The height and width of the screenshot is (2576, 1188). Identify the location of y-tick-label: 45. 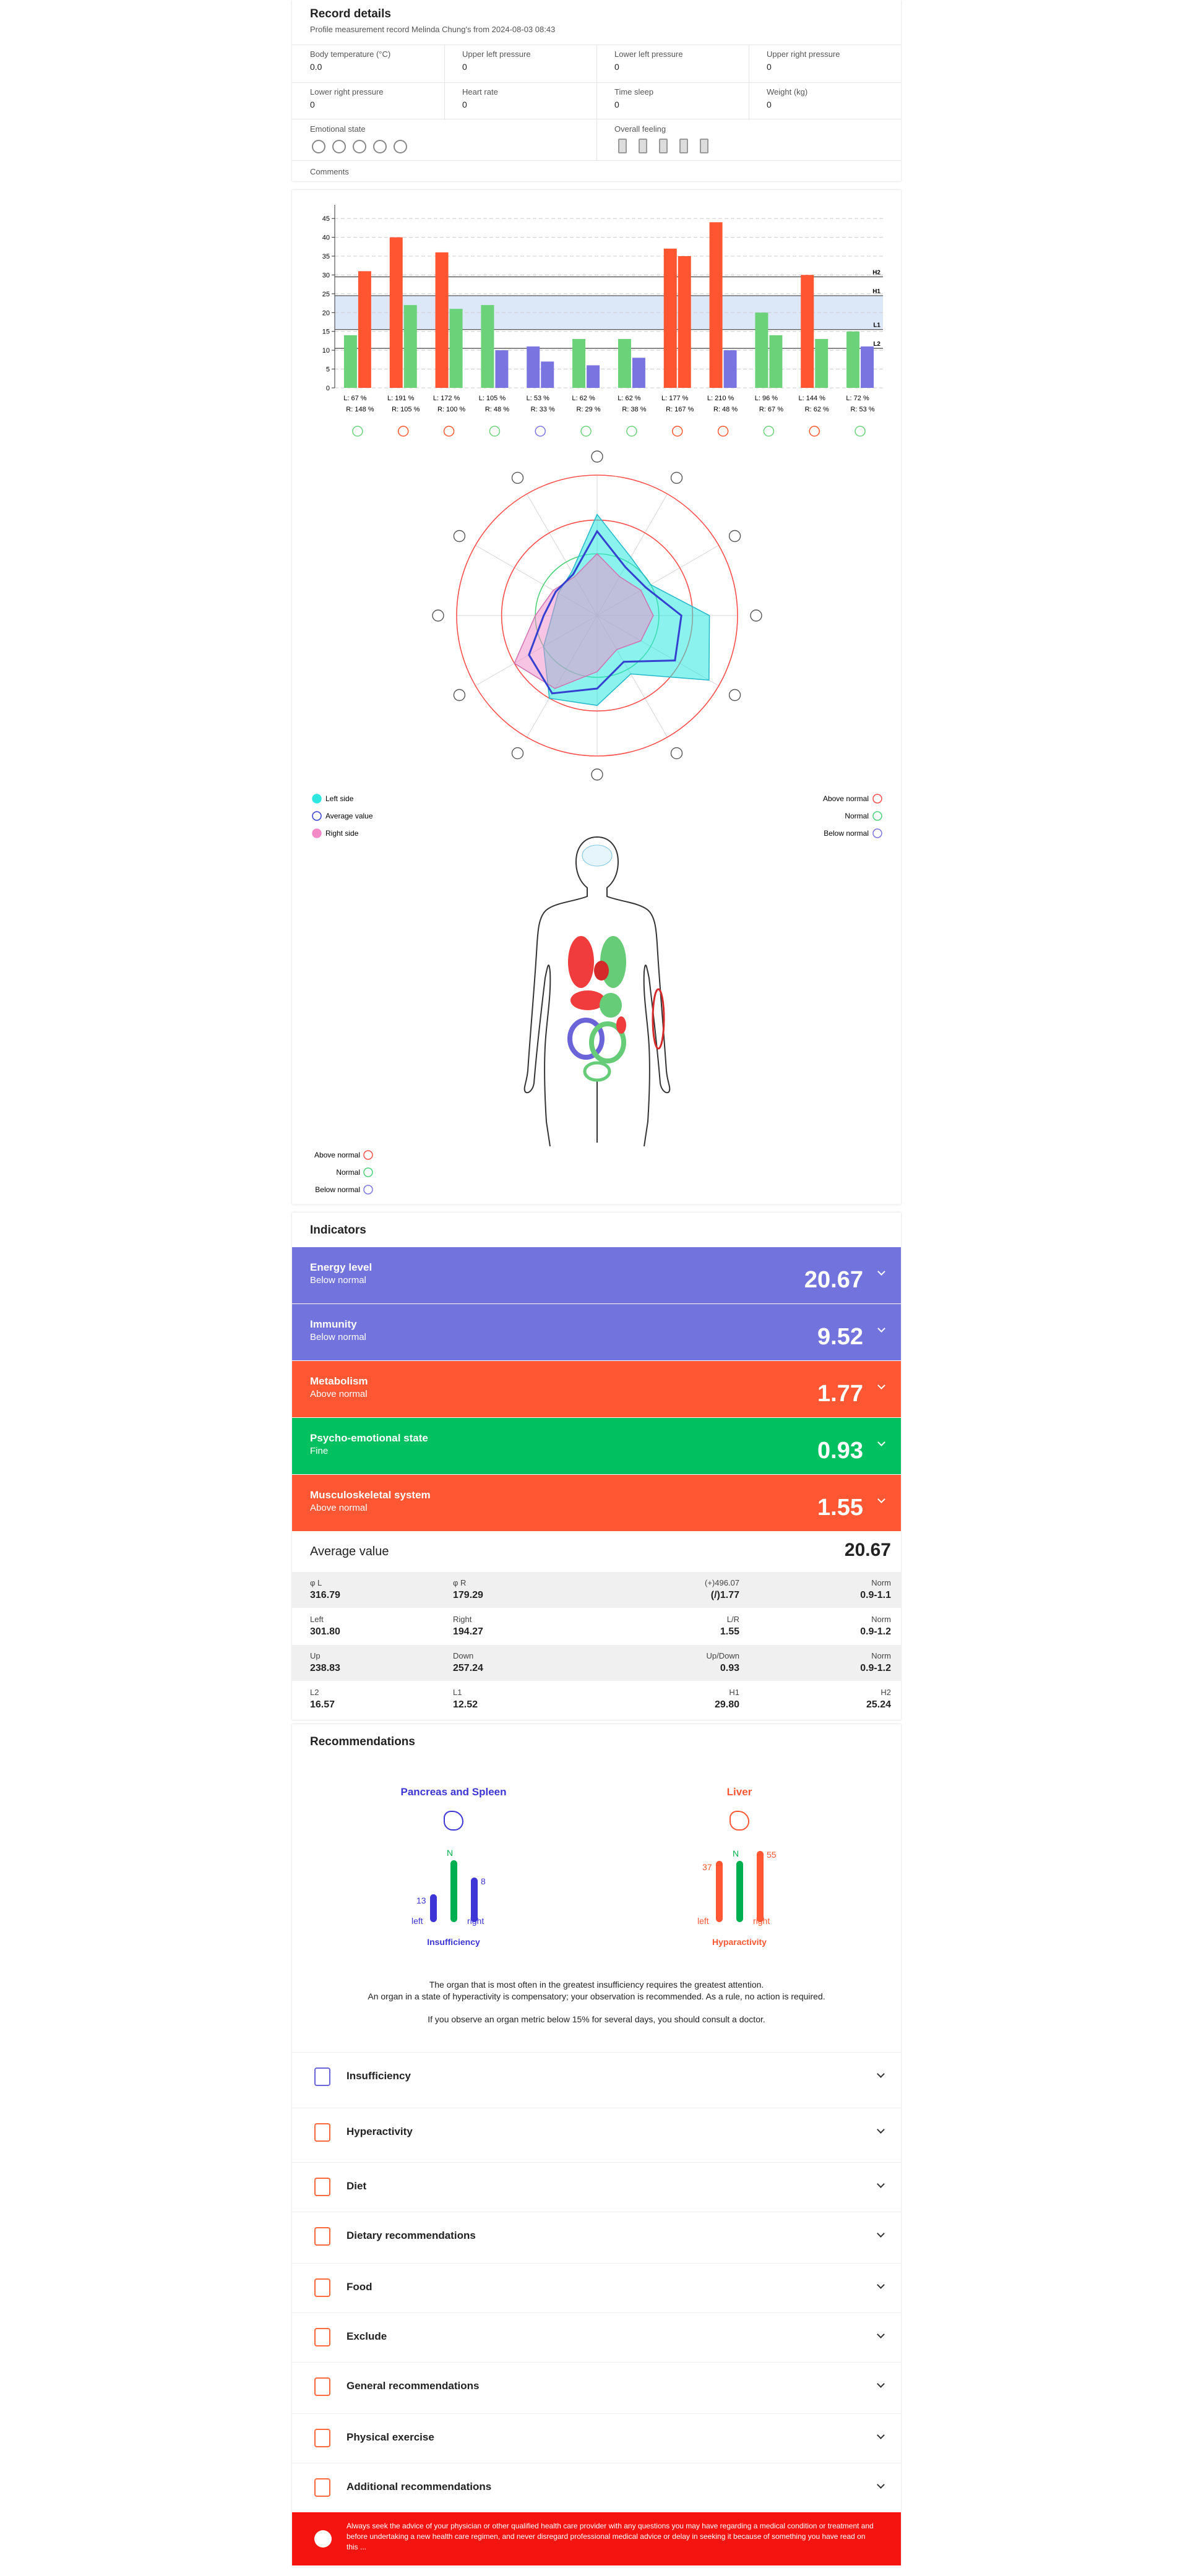
(326, 219).